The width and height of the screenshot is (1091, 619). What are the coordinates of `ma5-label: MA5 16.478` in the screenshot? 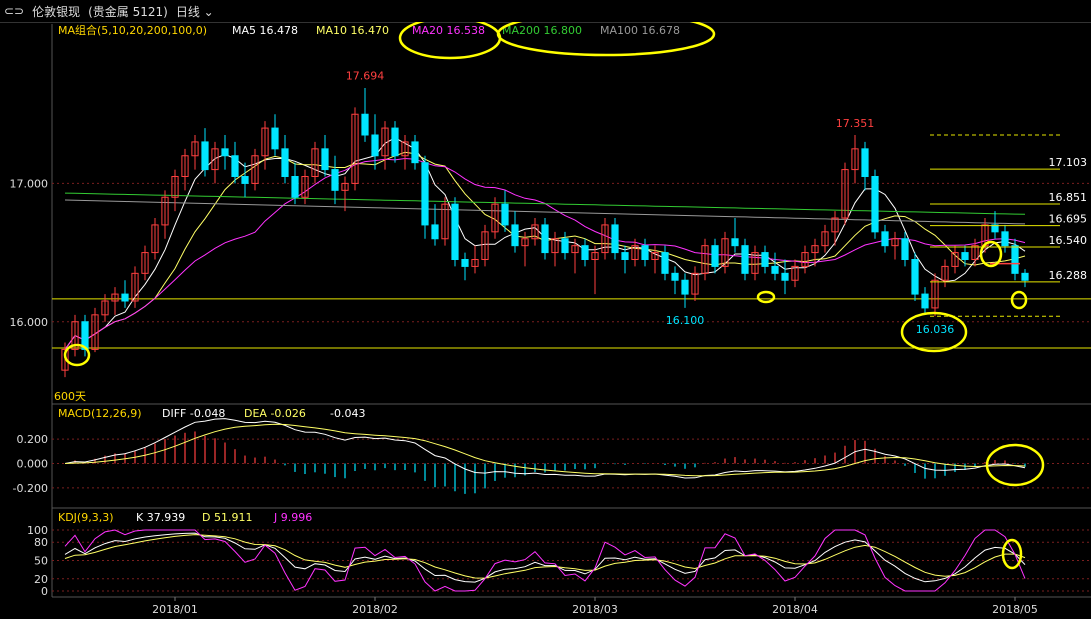 It's located at (265, 30).